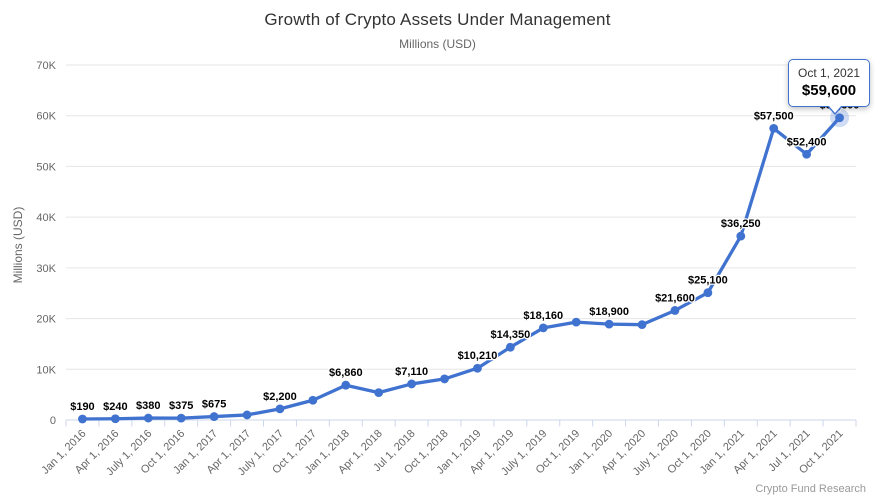 Image resolution: width=875 pixels, height=502 pixels. Describe the element at coordinates (82, 407) in the screenshot. I see `data-point-label: $190` at that location.